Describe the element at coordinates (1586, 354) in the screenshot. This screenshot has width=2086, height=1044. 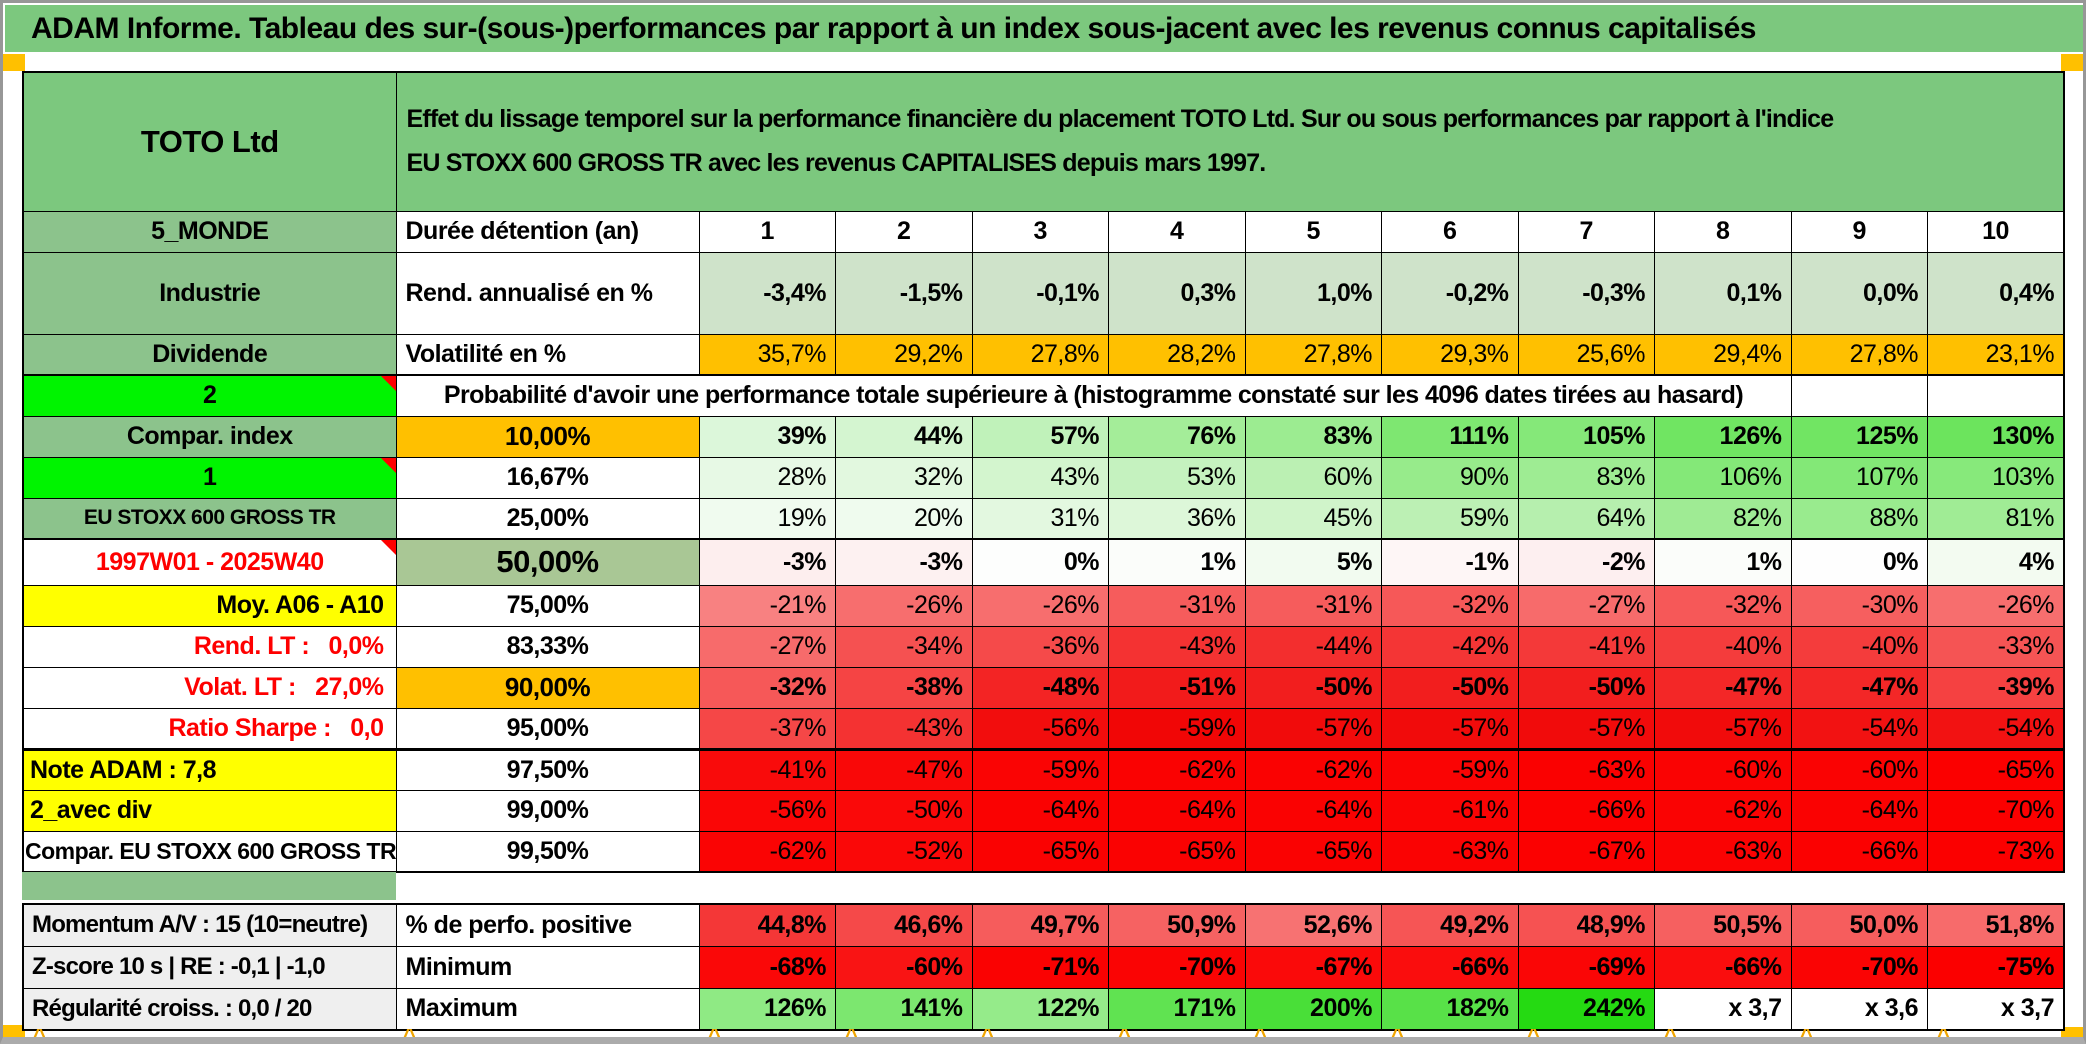
I see `value-cell: 25,6%` at that location.